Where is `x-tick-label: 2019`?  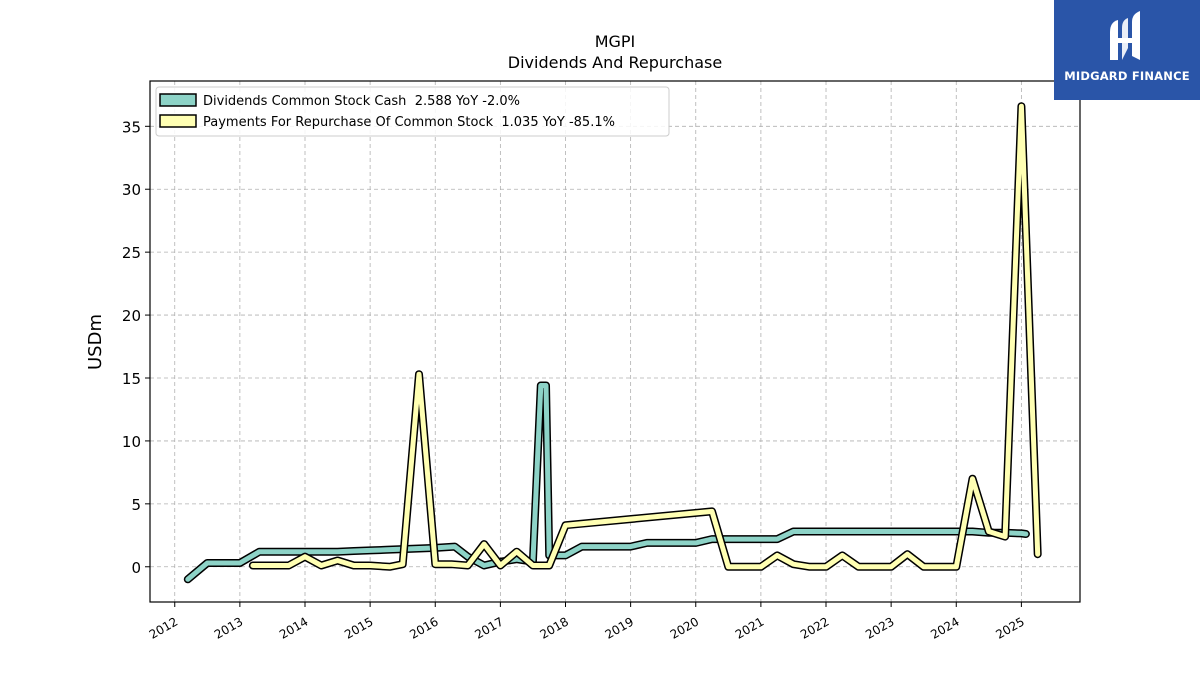
x-tick-label: 2019 is located at coordinates (619, 627).